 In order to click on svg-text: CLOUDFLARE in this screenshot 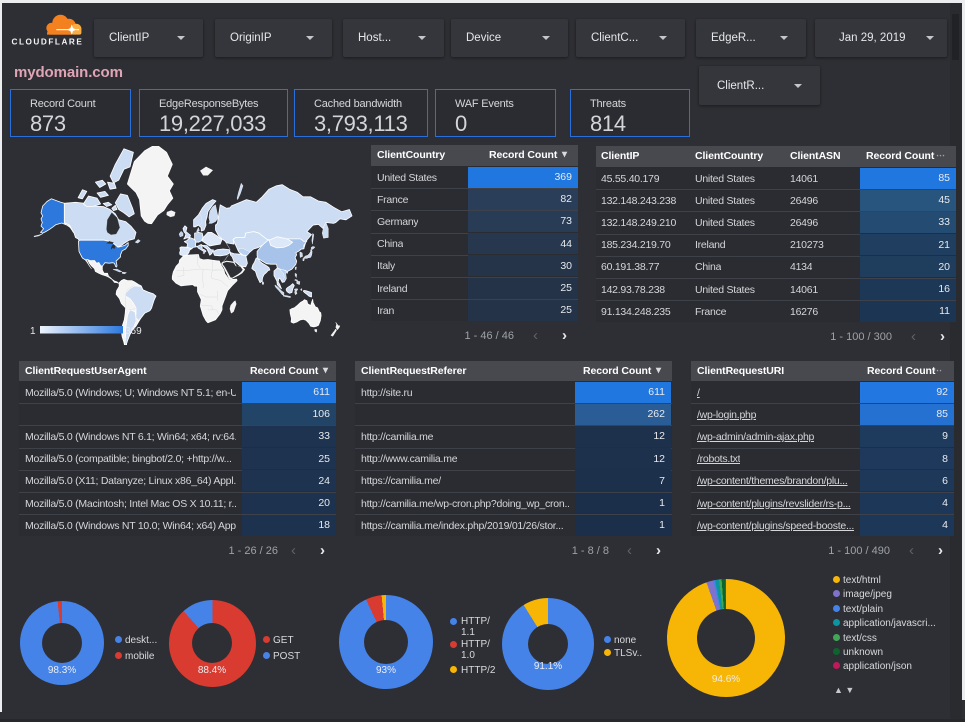, I will do `click(48, 41)`.